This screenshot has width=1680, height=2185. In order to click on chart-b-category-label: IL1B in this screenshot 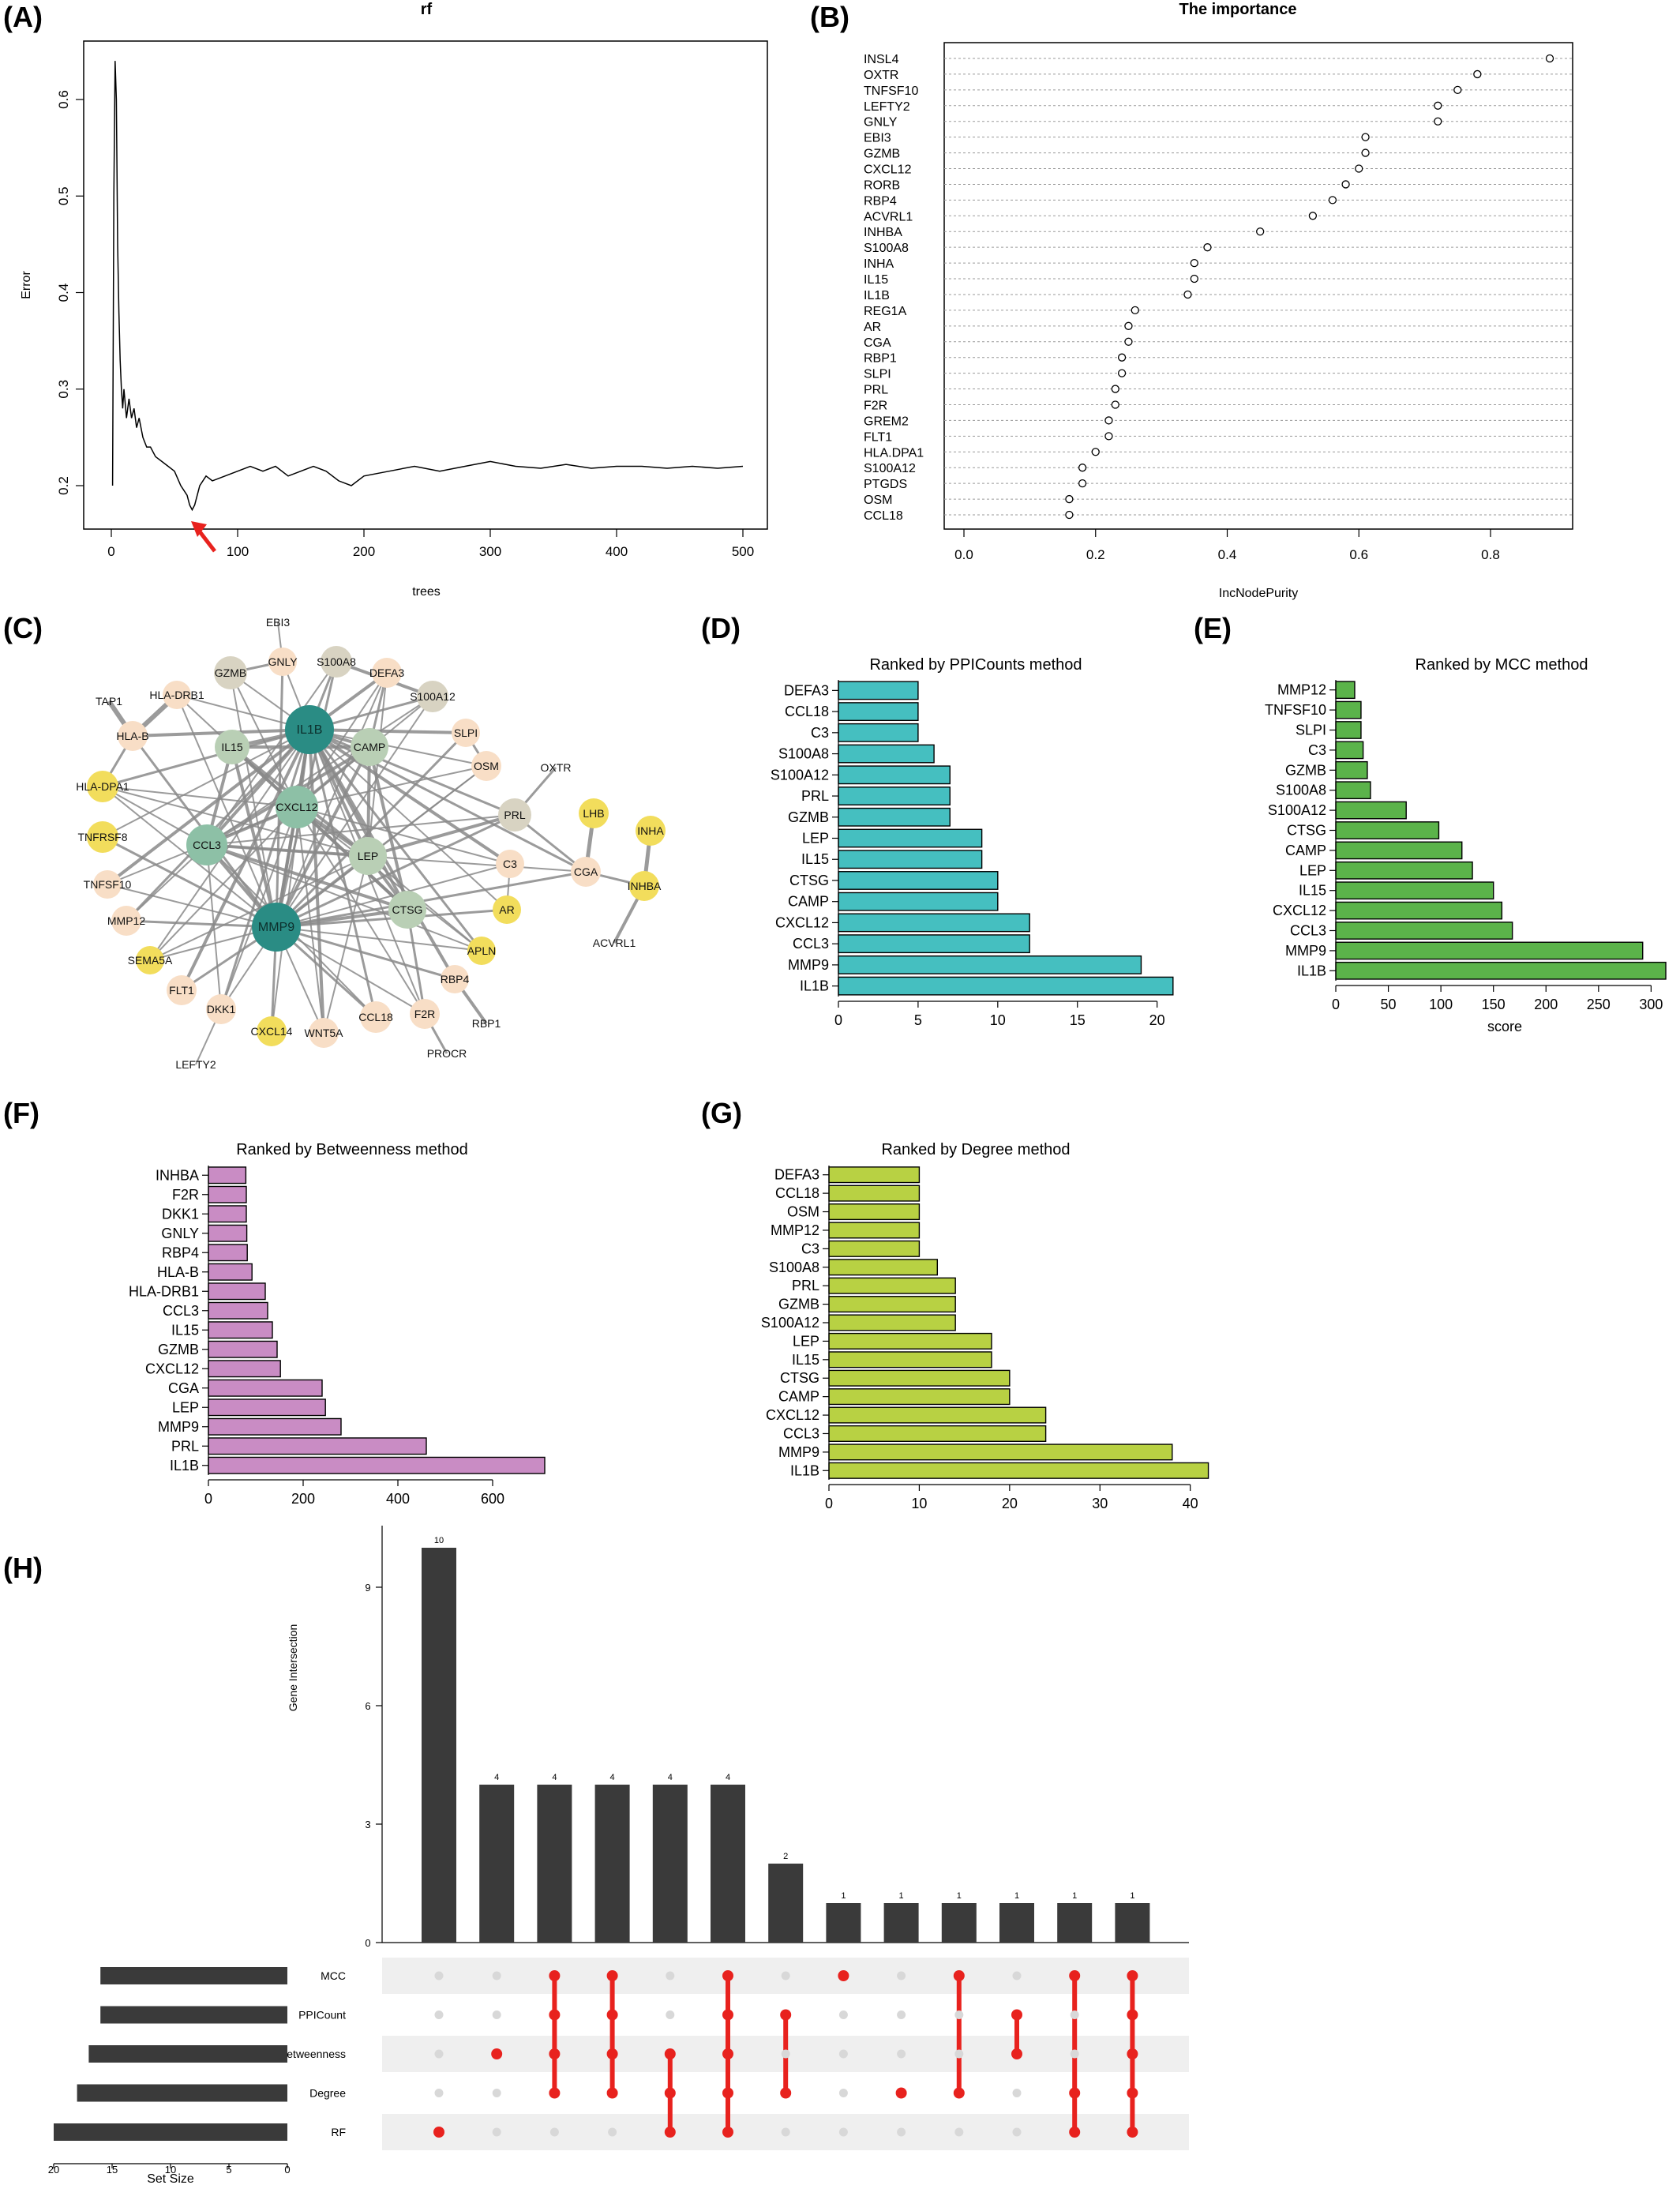, I will do `click(877, 295)`.